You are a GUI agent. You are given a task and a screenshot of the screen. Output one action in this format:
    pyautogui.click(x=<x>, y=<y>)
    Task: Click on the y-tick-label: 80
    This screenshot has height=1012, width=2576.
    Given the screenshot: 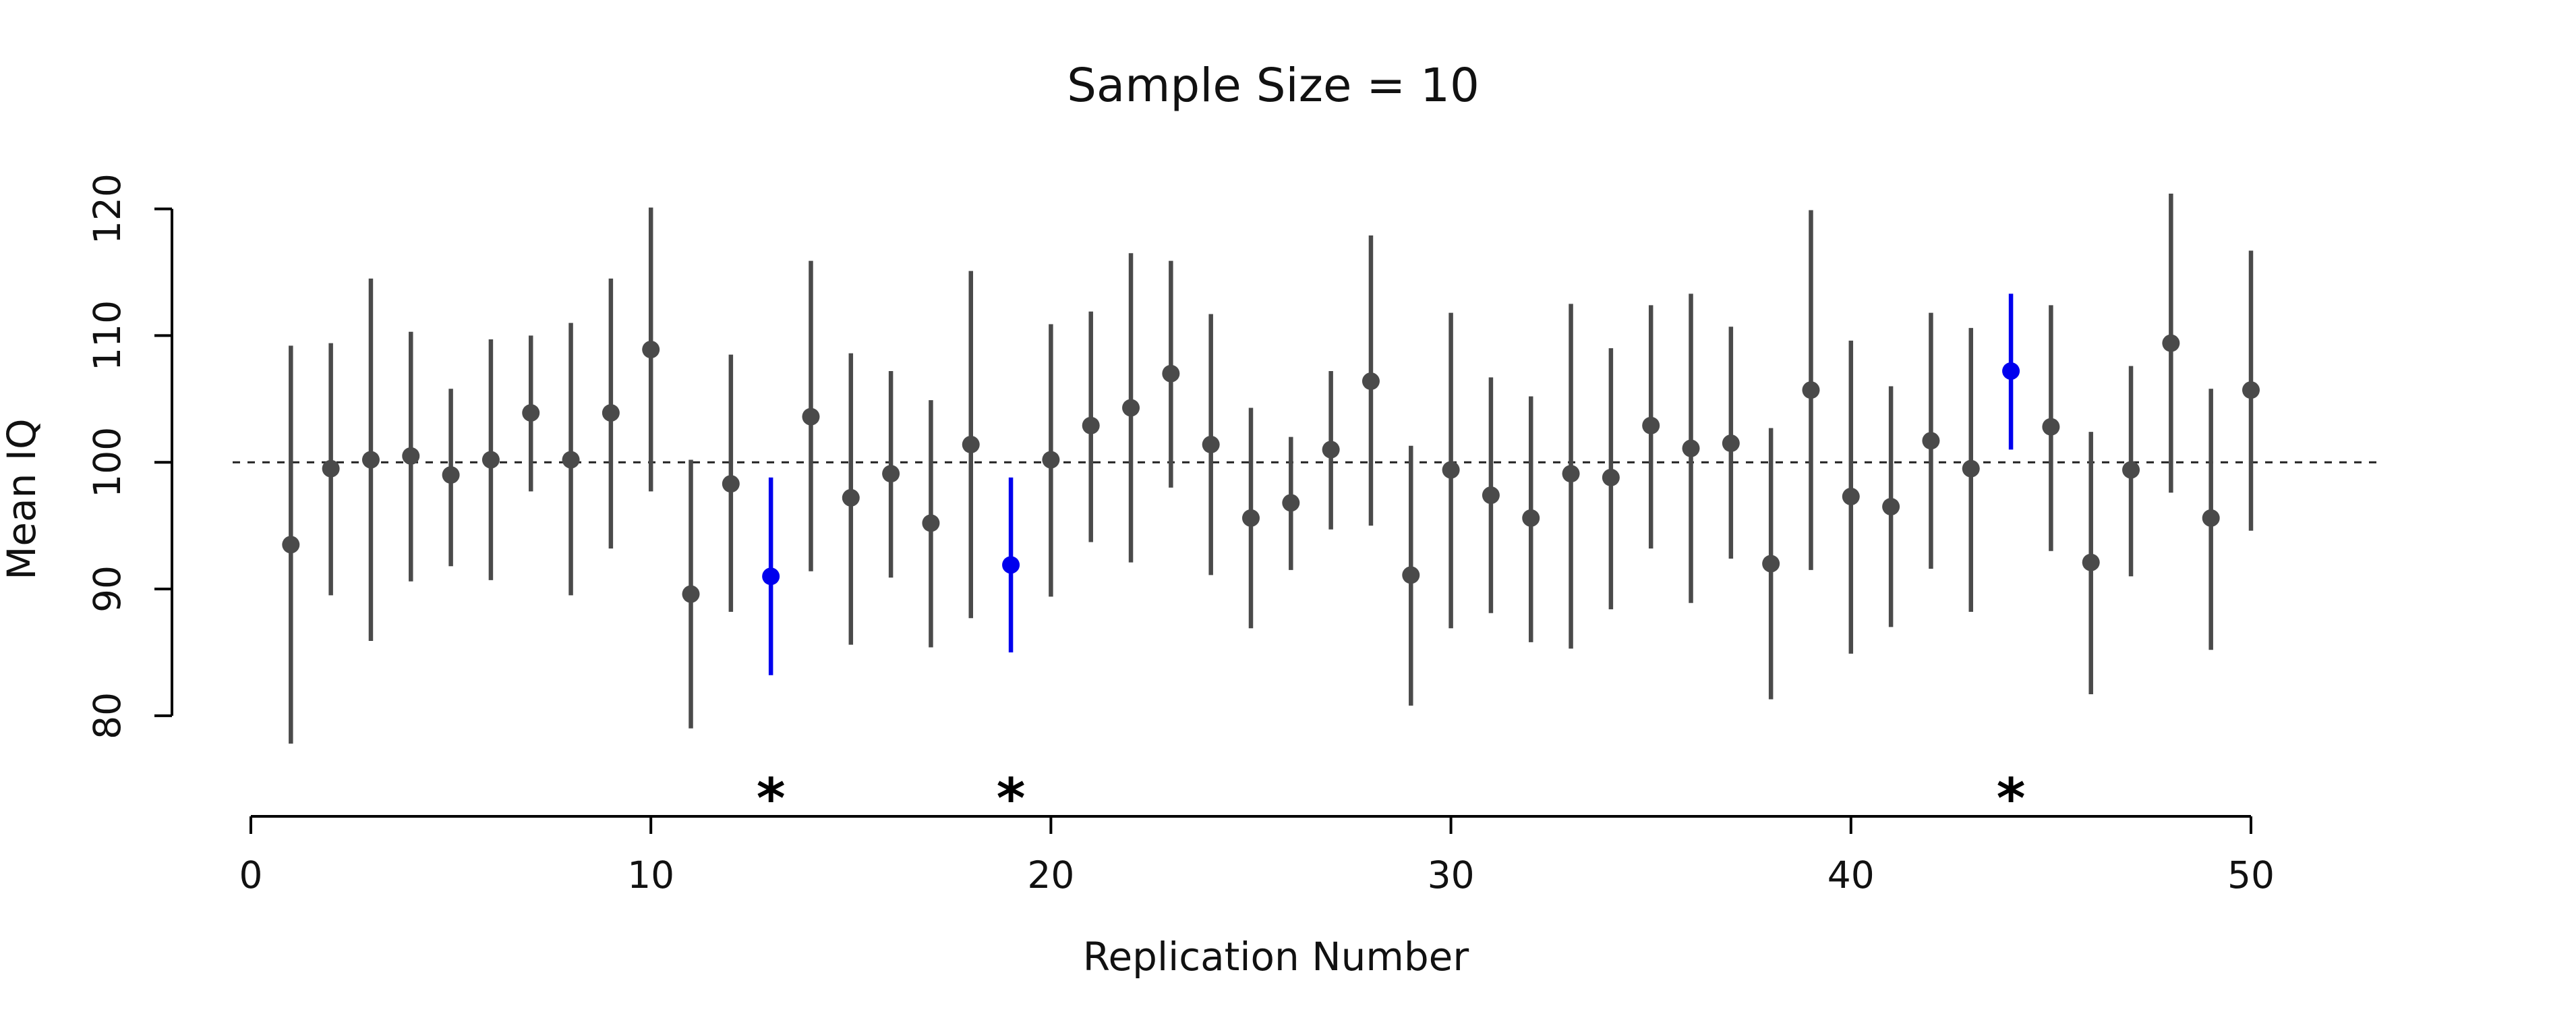 What is the action you would take?
    pyautogui.click(x=107, y=715)
    